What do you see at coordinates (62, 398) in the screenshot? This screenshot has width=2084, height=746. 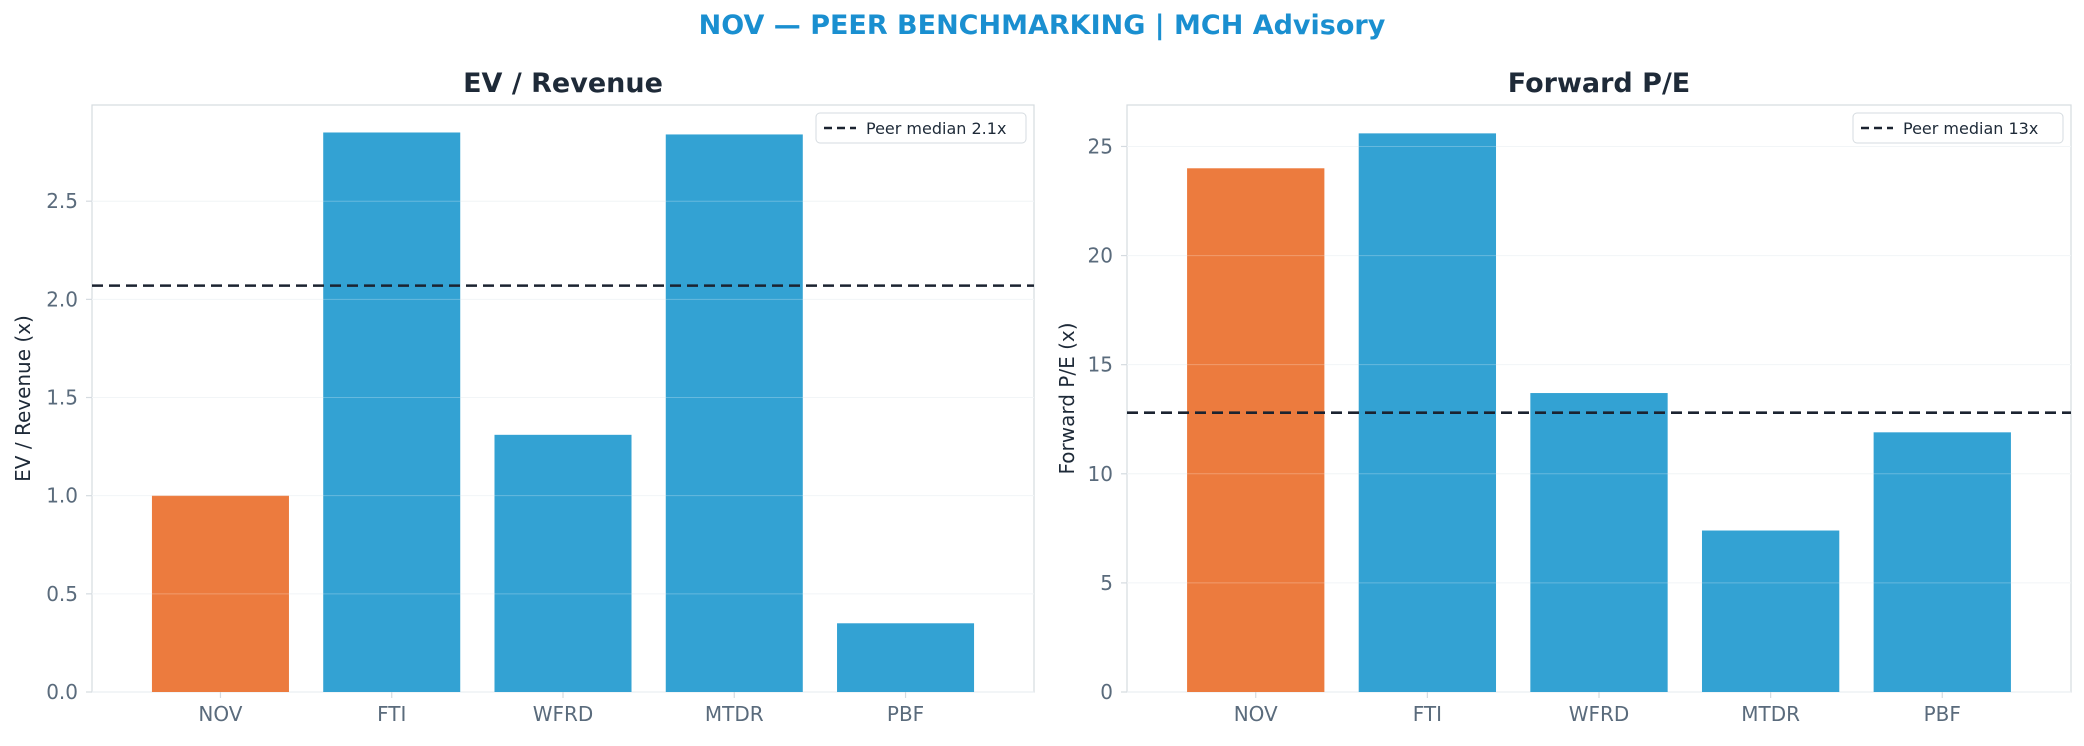 I see `y-tick-label: 1.5` at bounding box center [62, 398].